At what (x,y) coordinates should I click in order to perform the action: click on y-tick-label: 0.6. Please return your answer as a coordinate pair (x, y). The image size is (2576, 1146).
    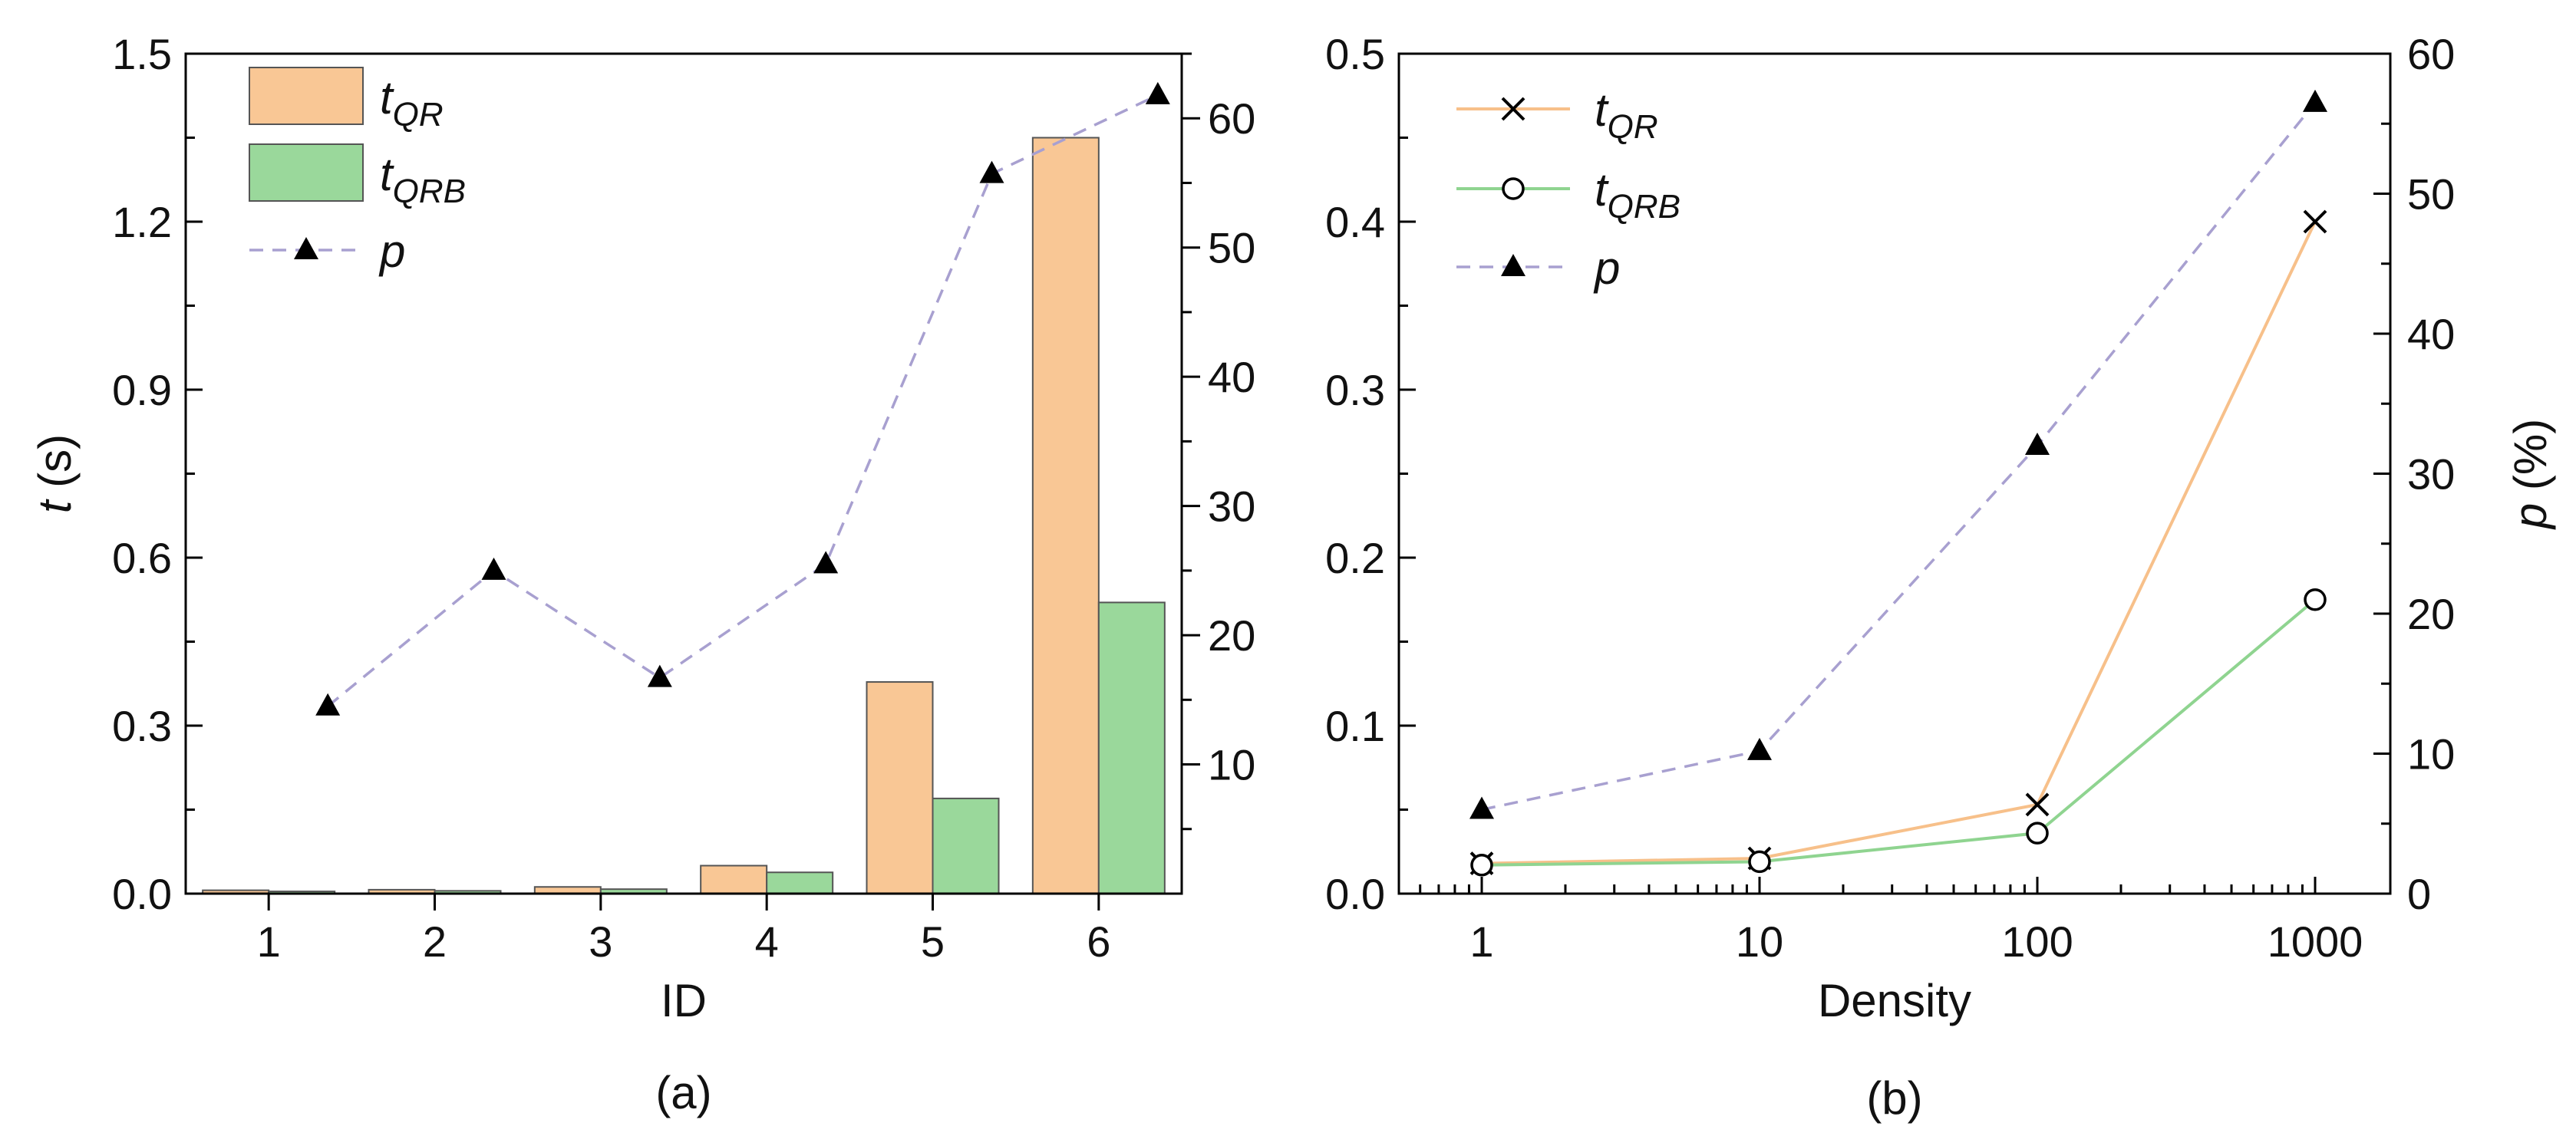
    Looking at the image, I should click on (142, 558).